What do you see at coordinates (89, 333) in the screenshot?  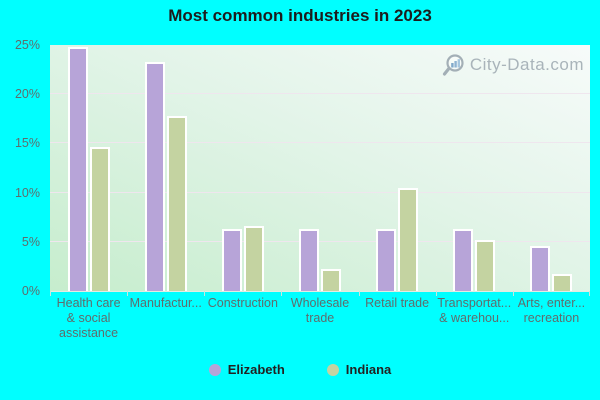 I see `x-tick-label-line: assistance` at bounding box center [89, 333].